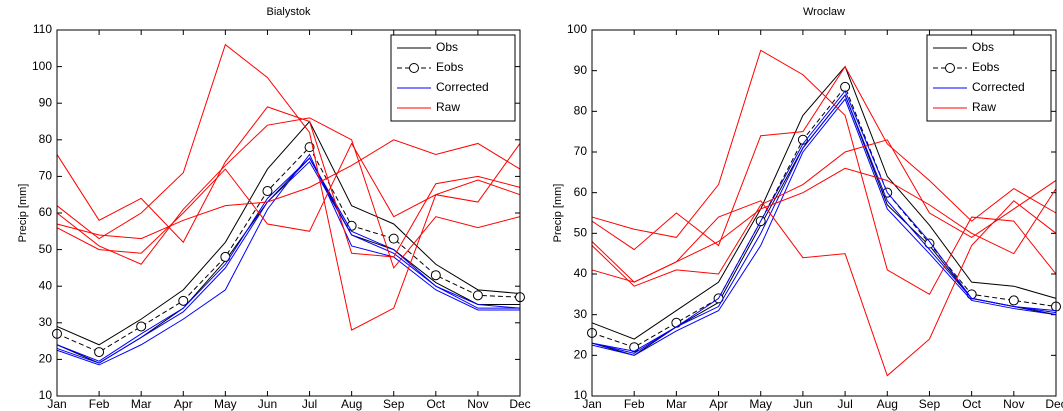 Image resolution: width=1063 pixels, height=411 pixels. Describe the element at coordinates (824, 12) in the screenshot. I see `chart-title: Wroclaw` at that location.